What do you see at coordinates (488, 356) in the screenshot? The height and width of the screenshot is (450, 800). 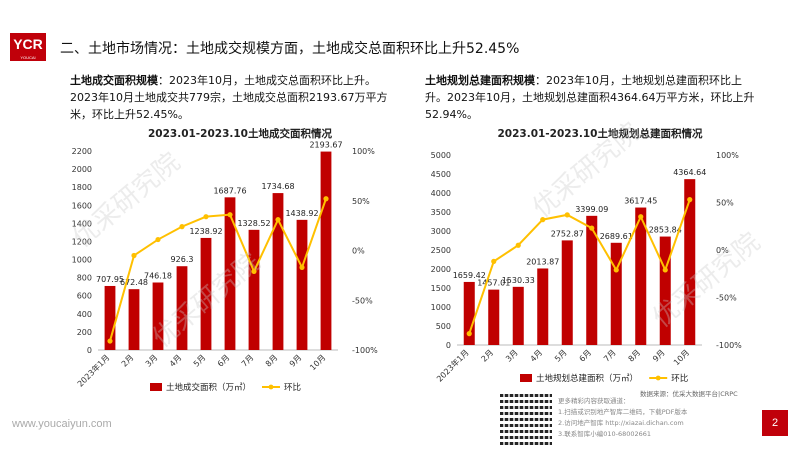 I see `x-tick-label: 2月` at bounding box center [488, 356].